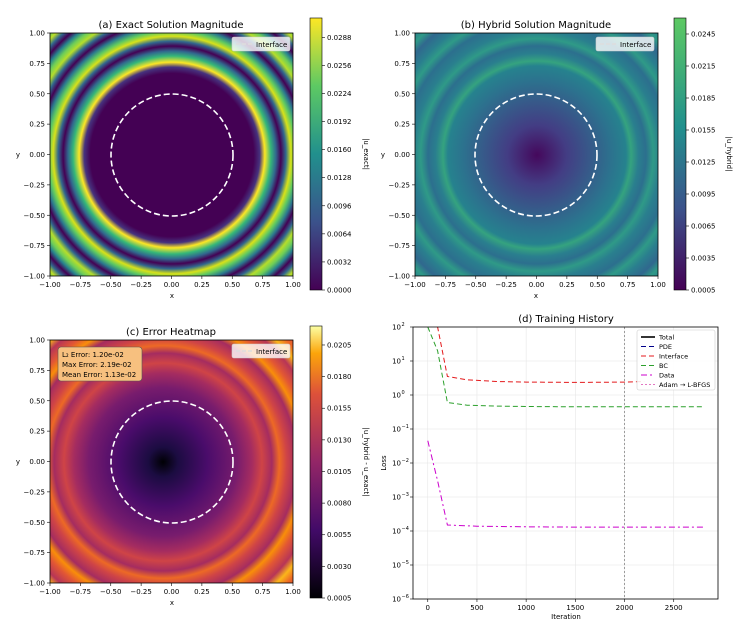 This screenshot has height=626, width=733. What do you see at coordinates (703, 99) in the screenshot?
I see `colorbar-tick-label: 0.0185` at bounding box center [703, 99].